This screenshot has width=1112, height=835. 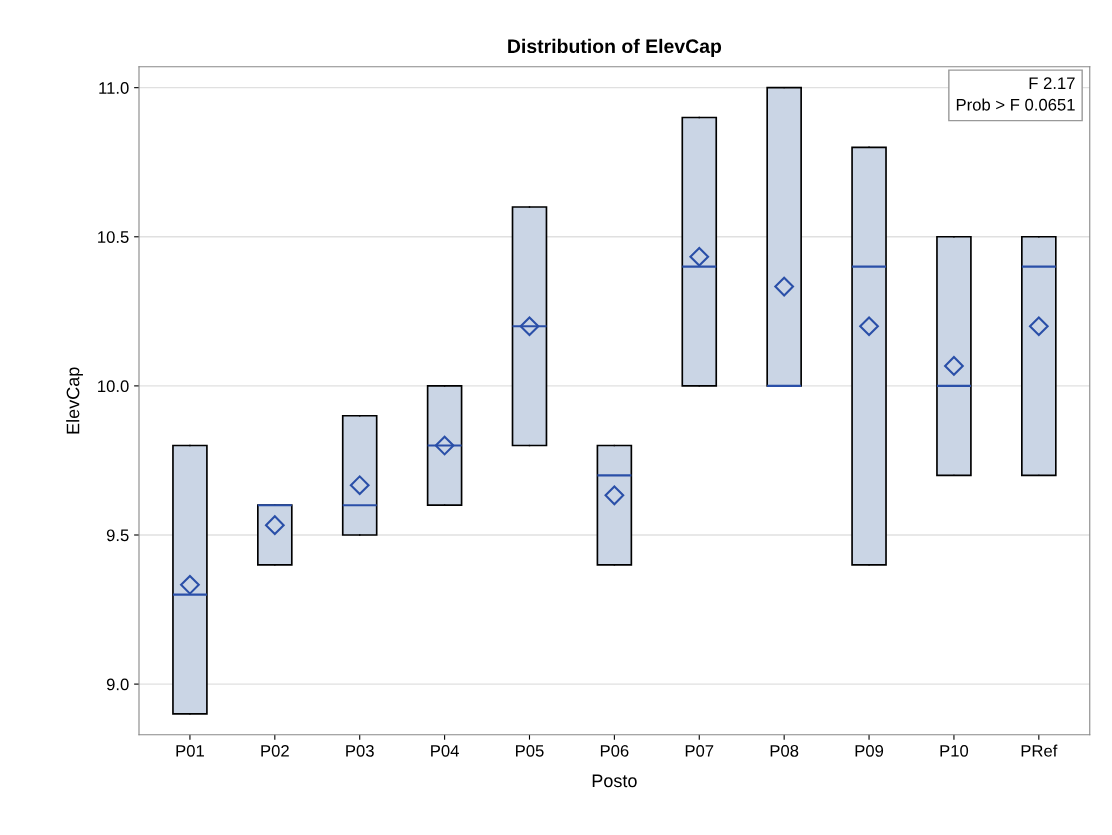 I want to click on y-tick-label: 10.5, so click(x=113, y=237).